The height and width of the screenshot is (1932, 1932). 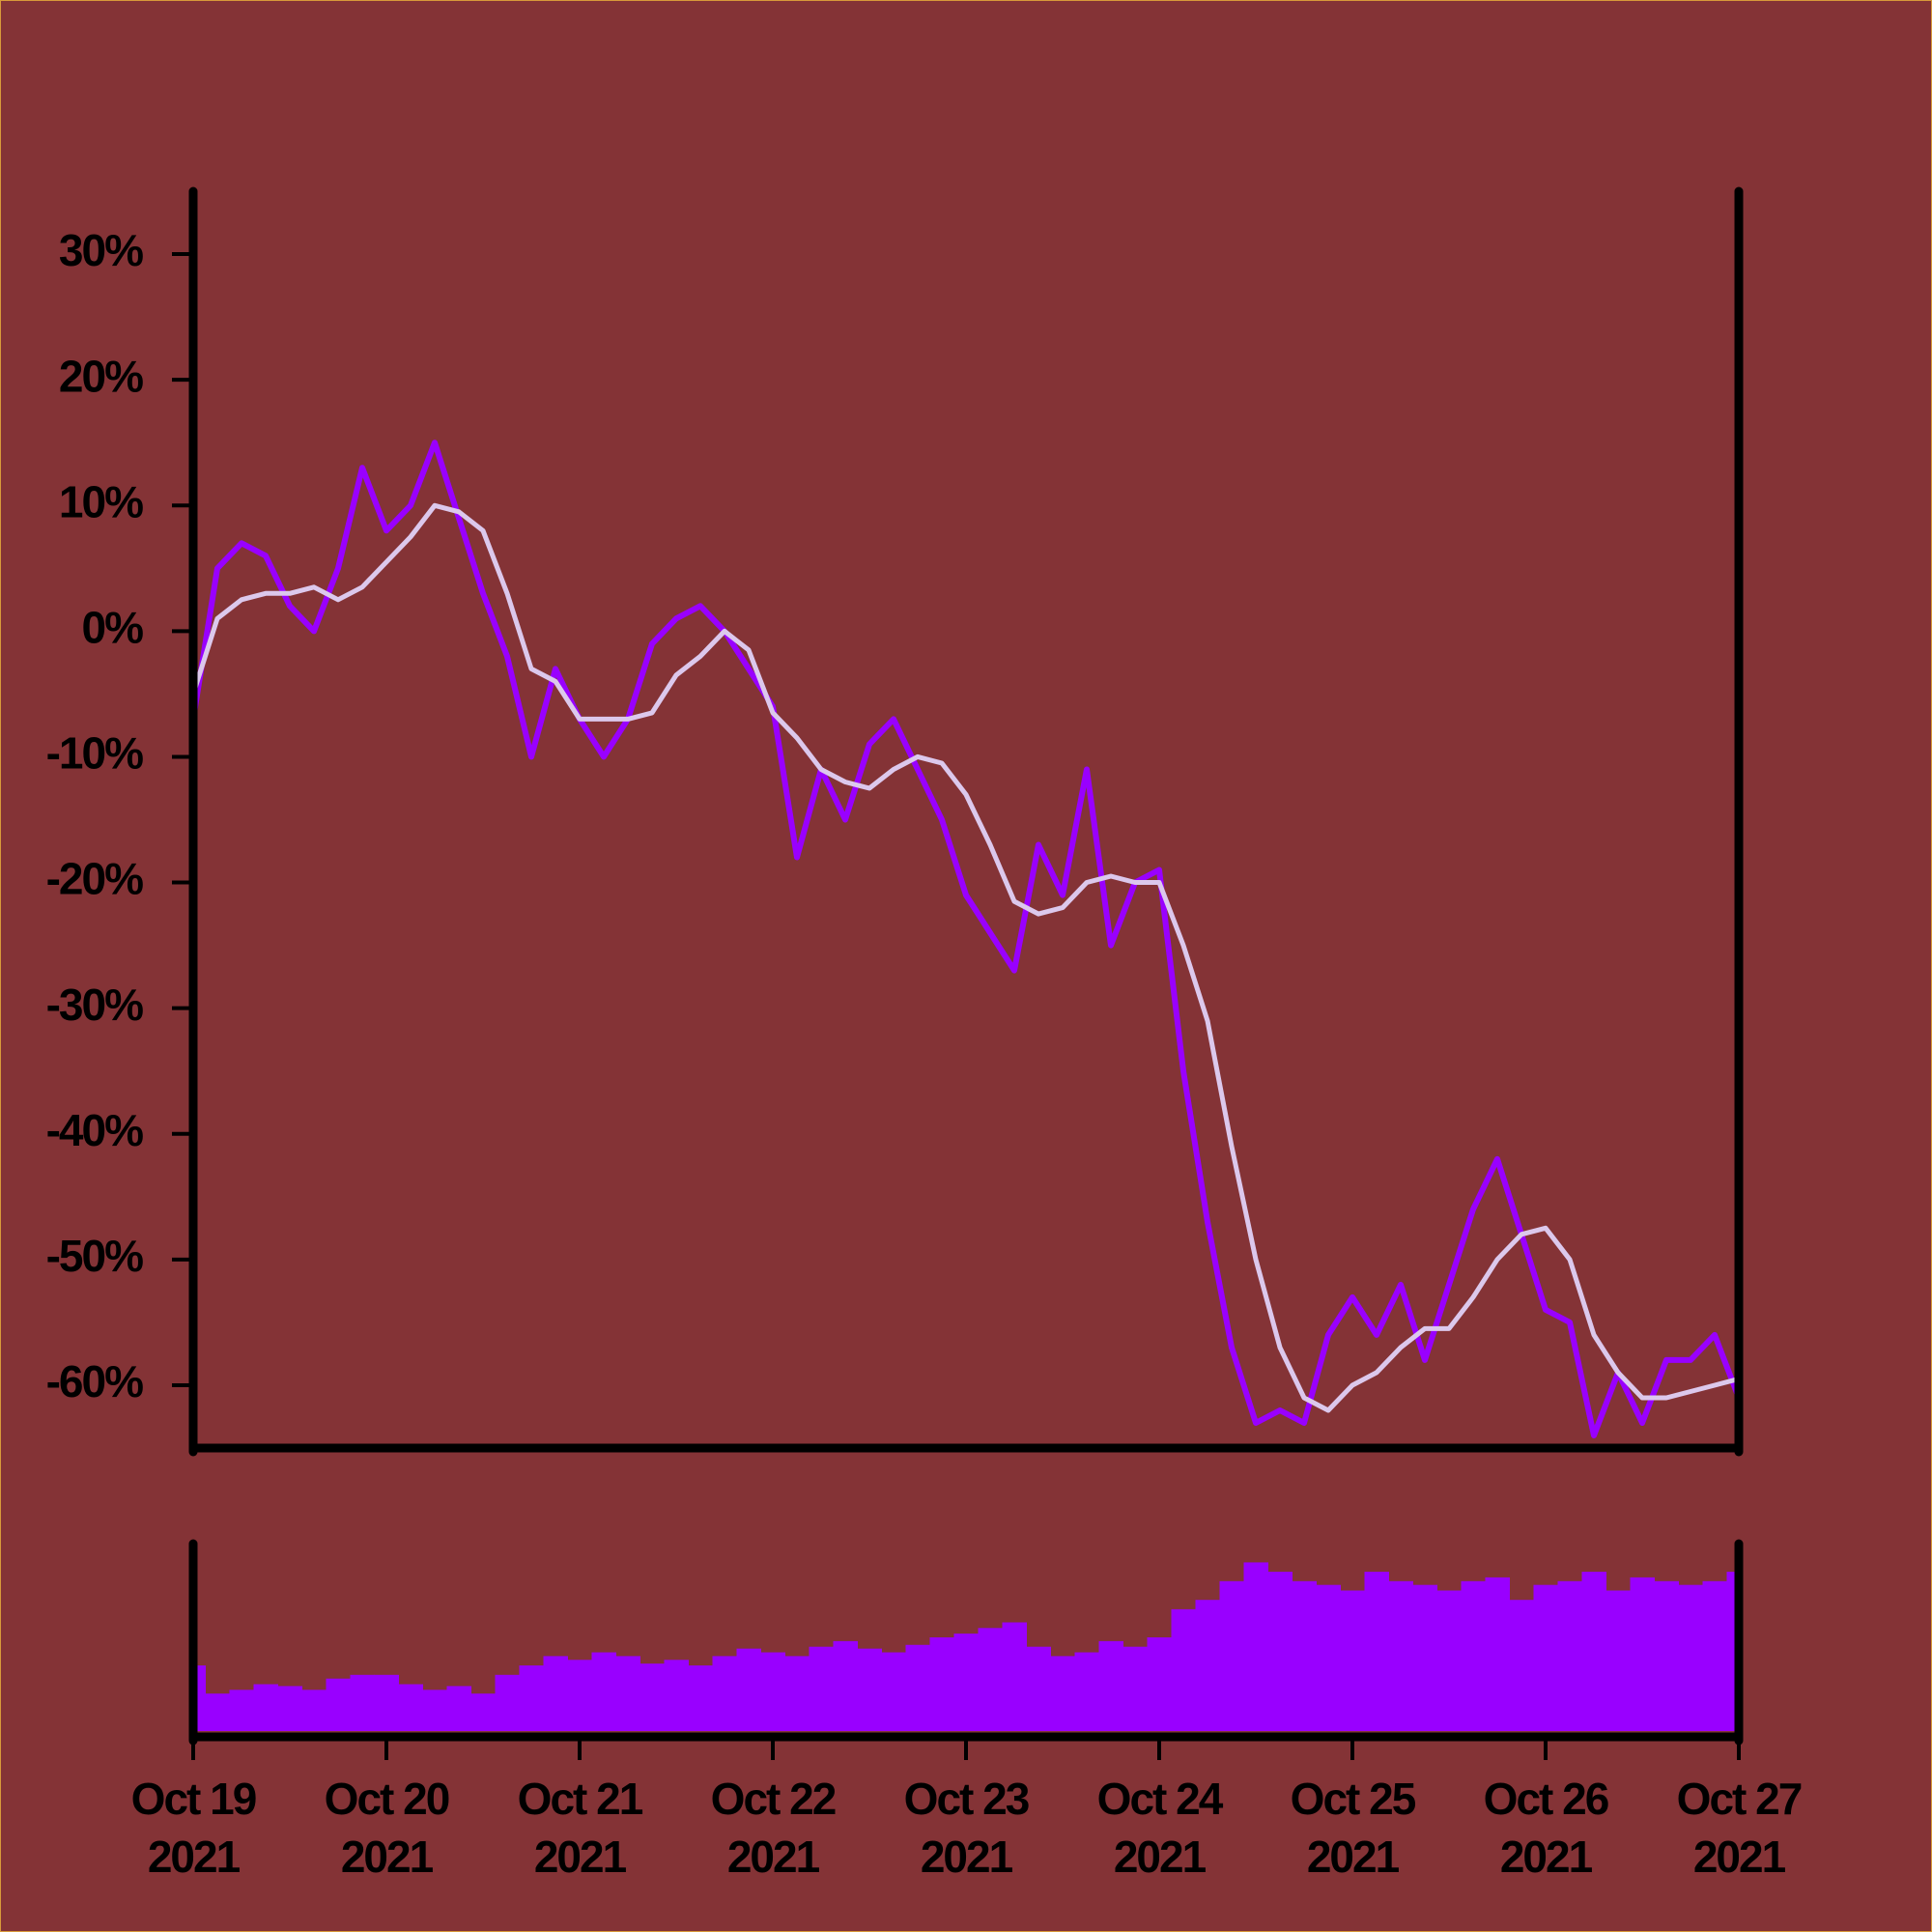 I want to click on x-tick-label: Oct 24 2021, so click(x=1160, y=1828).